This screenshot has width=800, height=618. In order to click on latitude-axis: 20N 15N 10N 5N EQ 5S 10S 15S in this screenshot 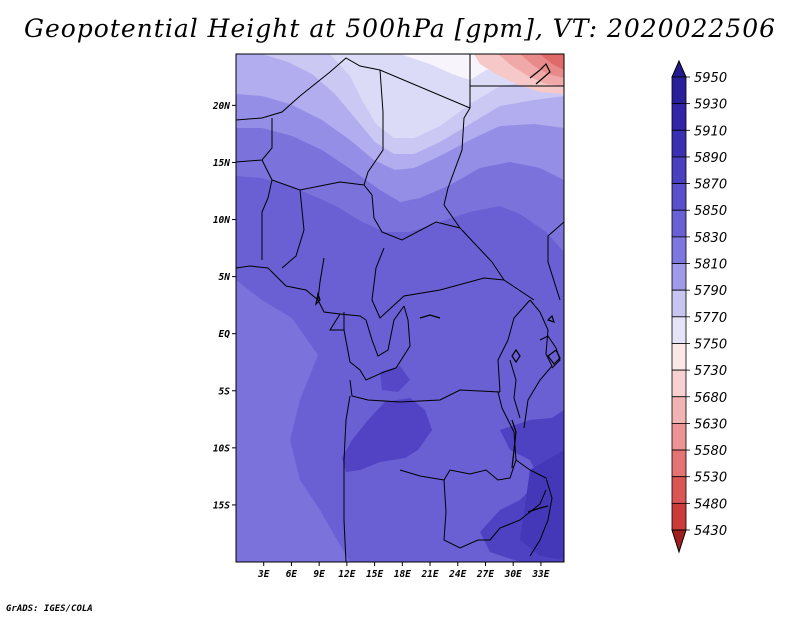, I will do `click(224, 306)`.